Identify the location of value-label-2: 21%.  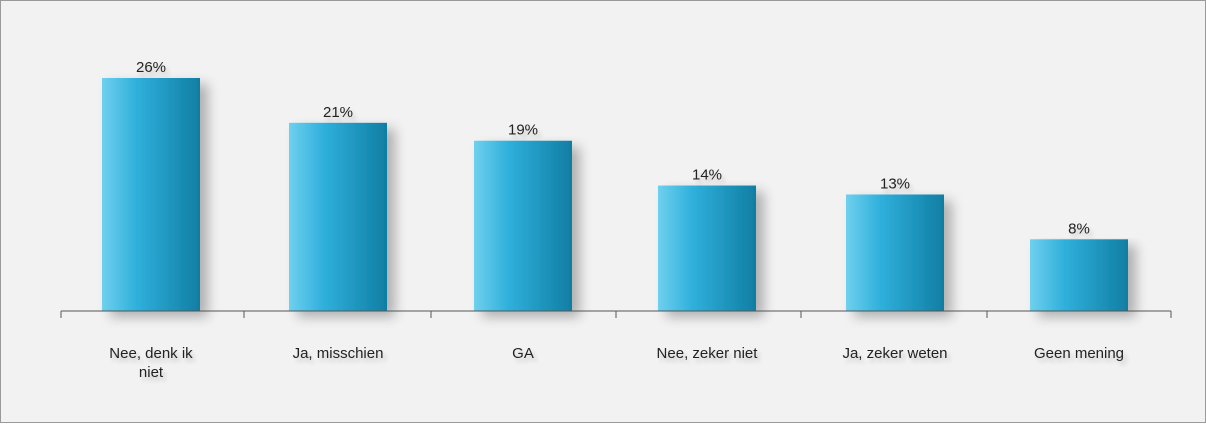
(338, 112).